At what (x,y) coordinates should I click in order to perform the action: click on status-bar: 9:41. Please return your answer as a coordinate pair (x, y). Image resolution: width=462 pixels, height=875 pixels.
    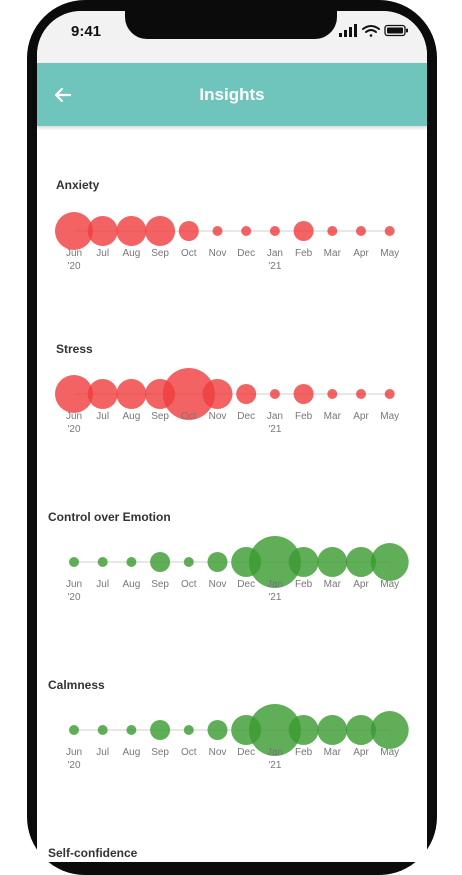
    Looking at the image, I should click on (232, 37).